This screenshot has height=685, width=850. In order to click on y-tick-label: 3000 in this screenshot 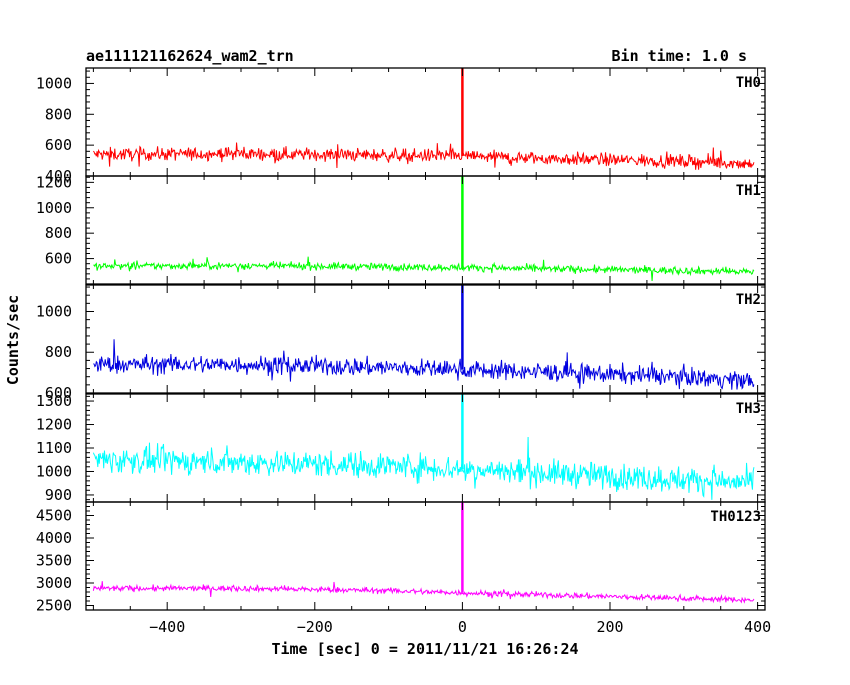, I will do `click(54, 583)`.